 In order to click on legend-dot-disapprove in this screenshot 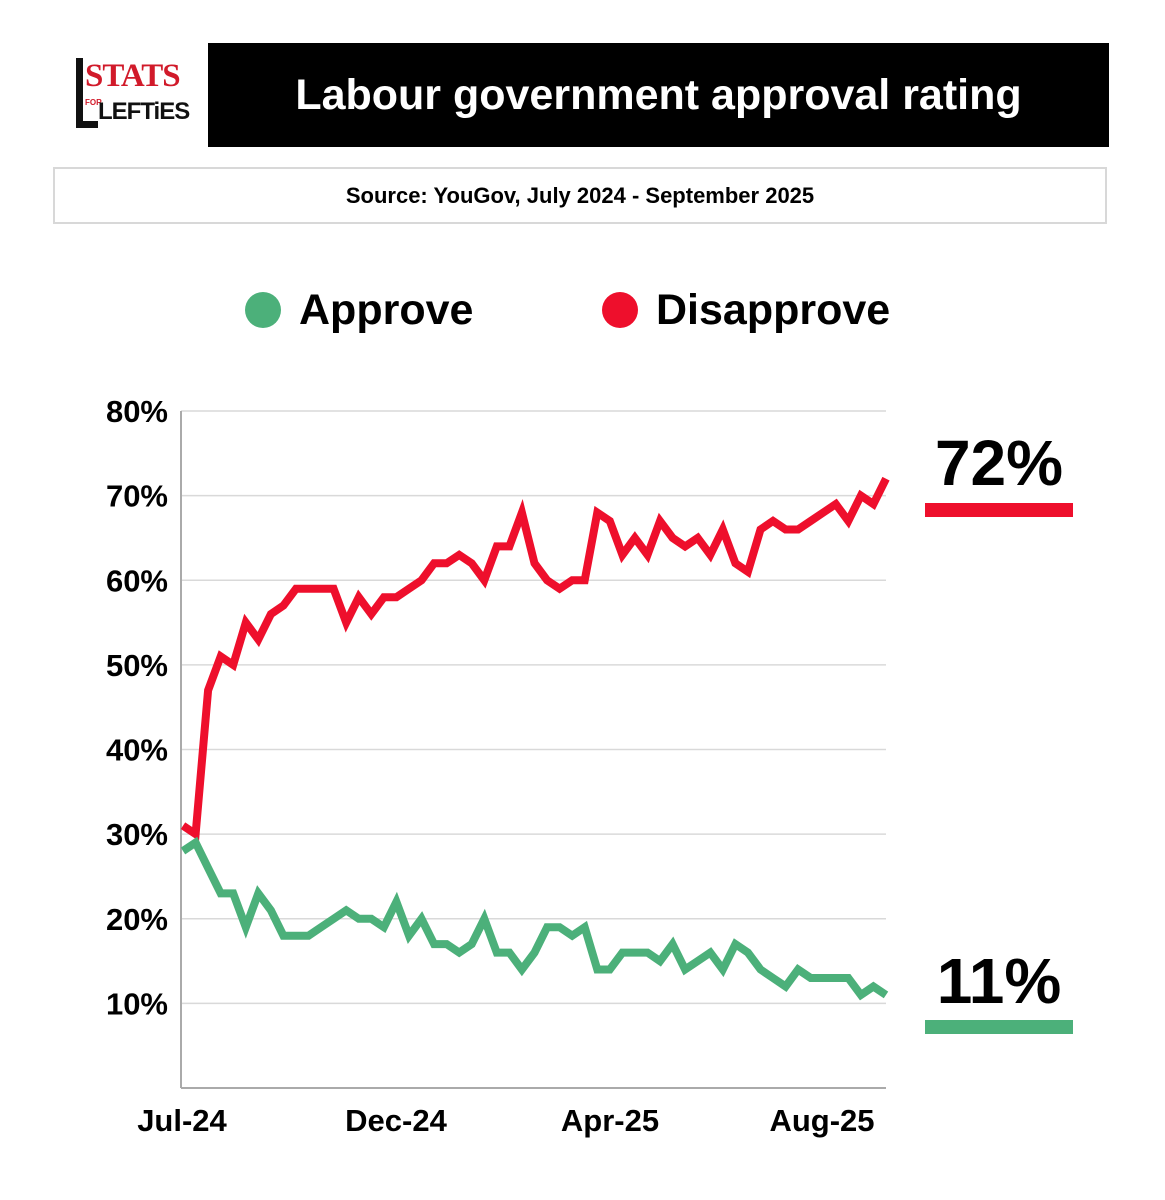, I will do `click(620, 310)`.